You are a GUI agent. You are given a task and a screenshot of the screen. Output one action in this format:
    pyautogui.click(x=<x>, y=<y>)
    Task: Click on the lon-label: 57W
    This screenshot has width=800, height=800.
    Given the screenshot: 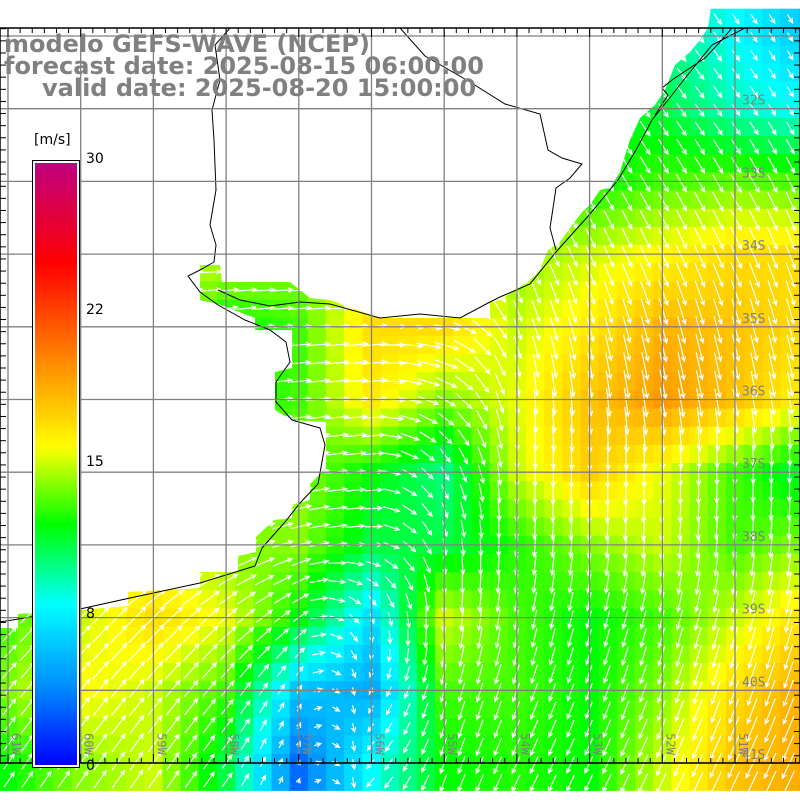 What is the action you would take?
    pyautogui.click(x=307, y=744)
    